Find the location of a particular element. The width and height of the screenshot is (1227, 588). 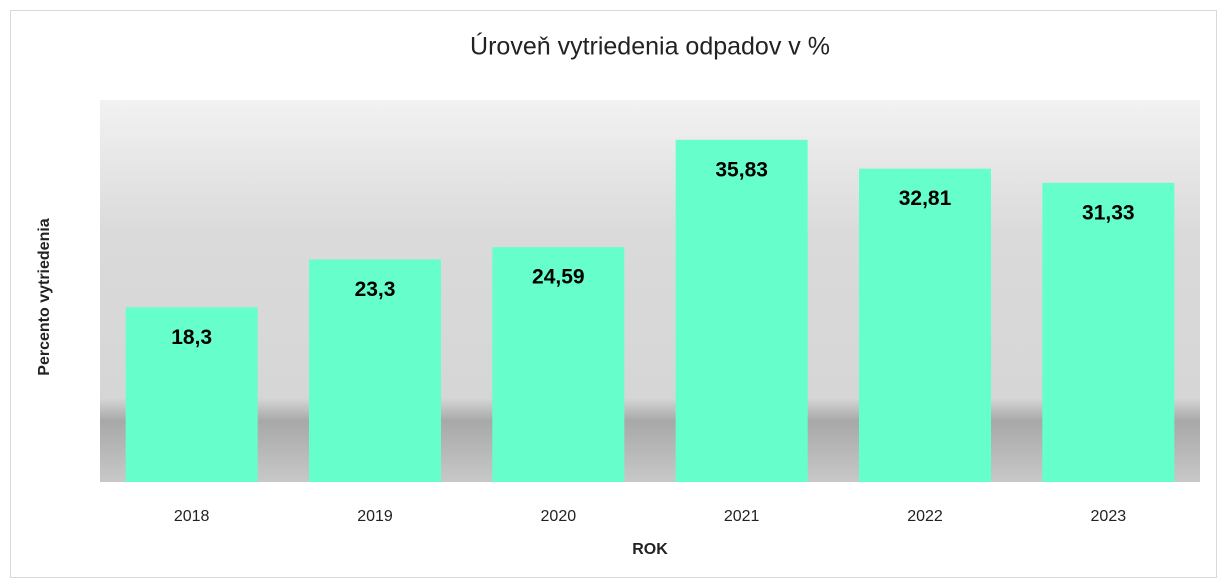

data-label: 24,59 is located at coordinates (558, 277).